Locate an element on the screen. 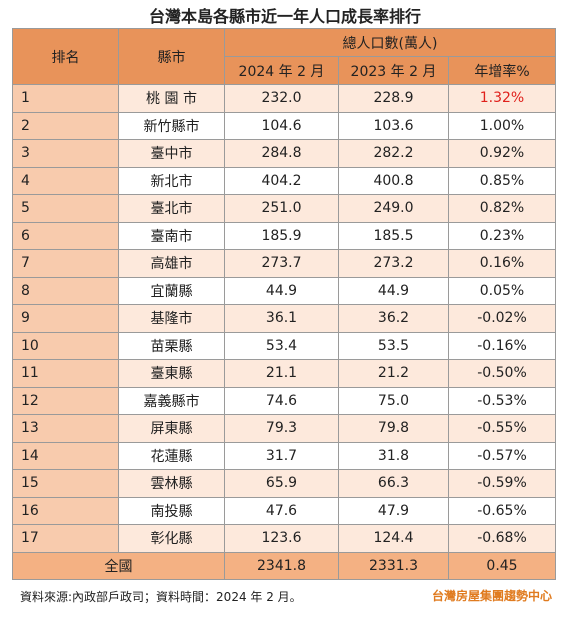 The height and width of the screenshot is (617, 570). cell: 0.92% is located at coordinates (502, 153).